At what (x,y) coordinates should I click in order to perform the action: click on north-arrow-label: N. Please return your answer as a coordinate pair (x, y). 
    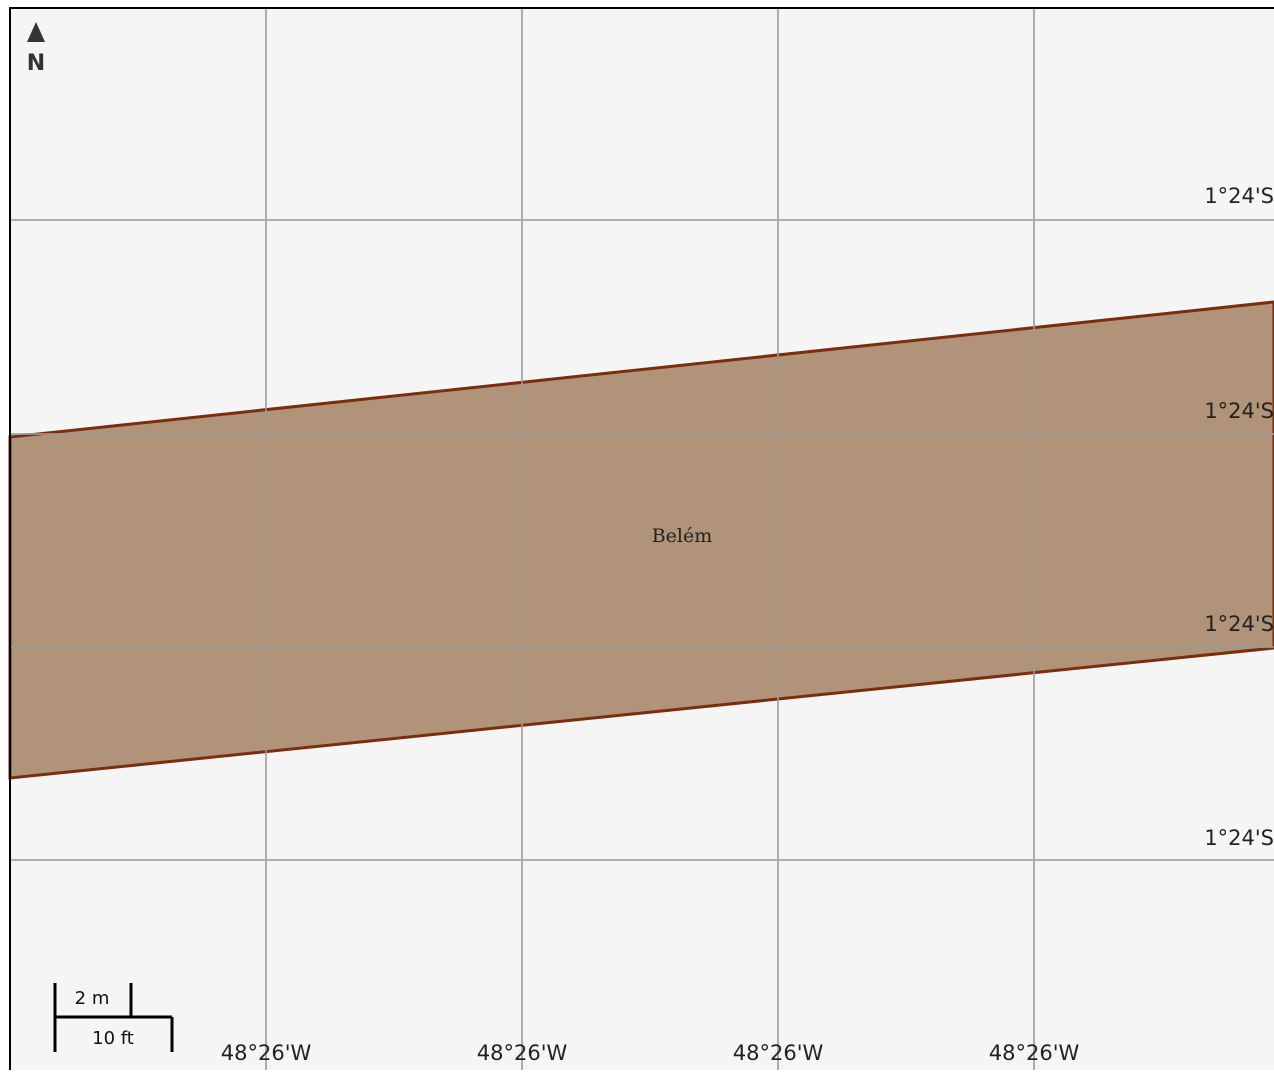
    Looking at the image, I should click on (36, 63).